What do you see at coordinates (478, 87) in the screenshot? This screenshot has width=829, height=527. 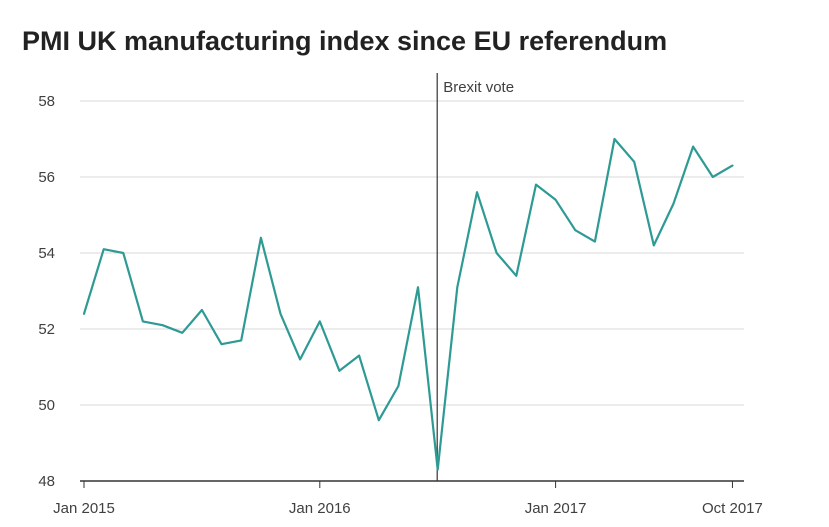 I see `brexit-vote-label: Brexit vote` at bounding box center [478, 87].